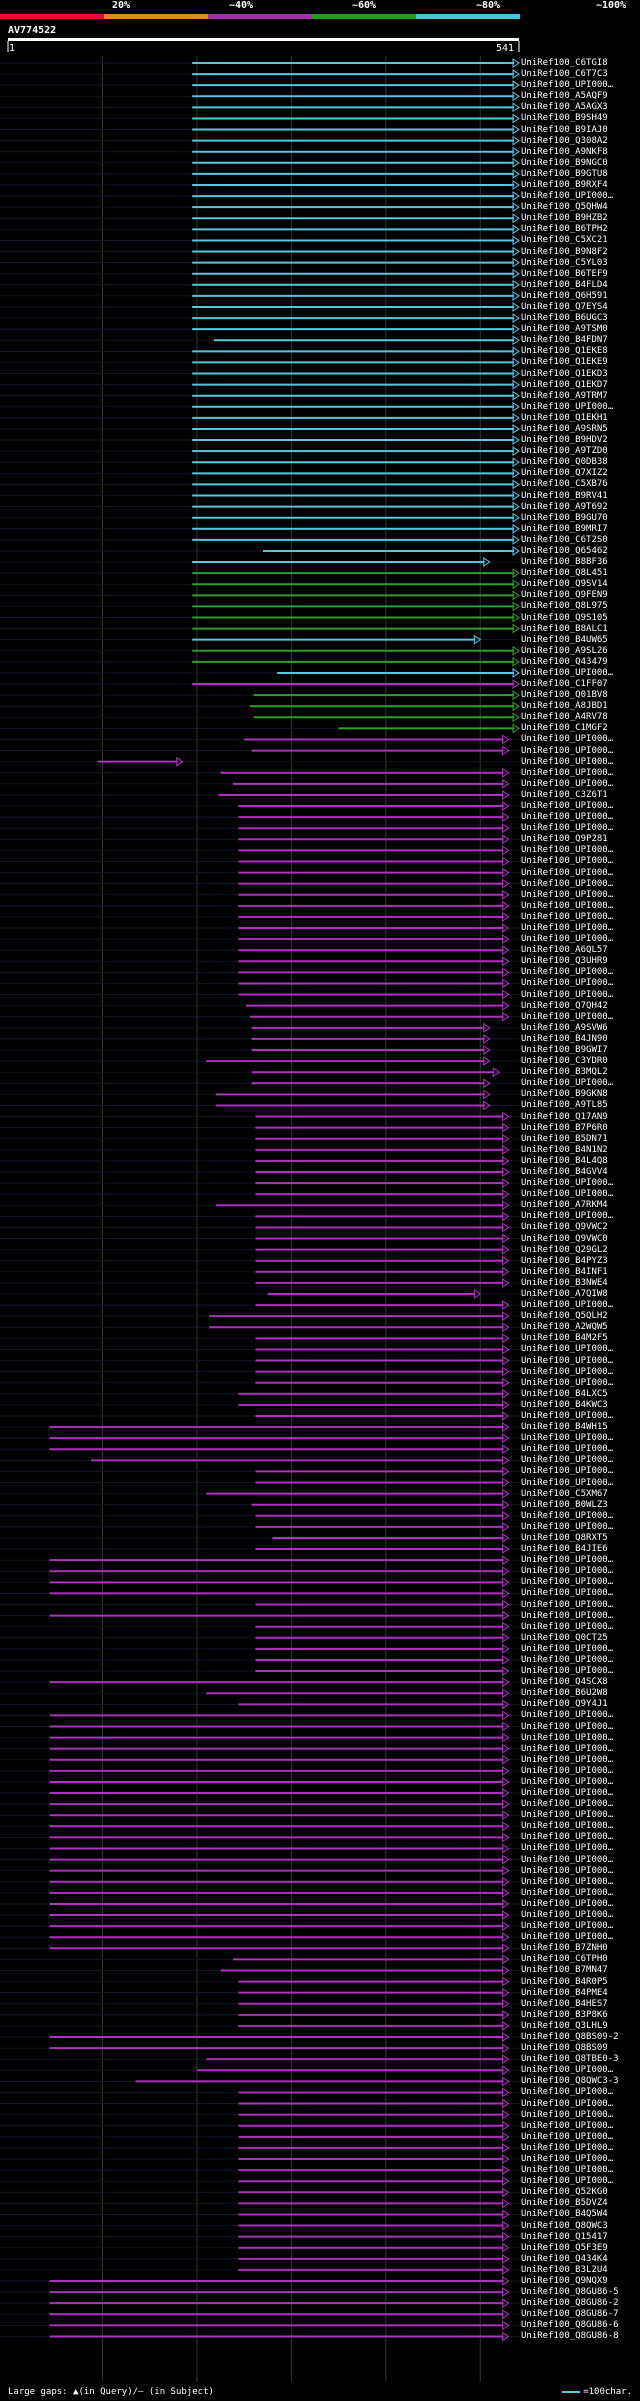 The height and width of the screenshot is (2401, 640). What do you see at coordinates (564, 617) in the screenshot?
I see `hit-label: UniRef100_Q9S105` at bounding box center [564, 617].